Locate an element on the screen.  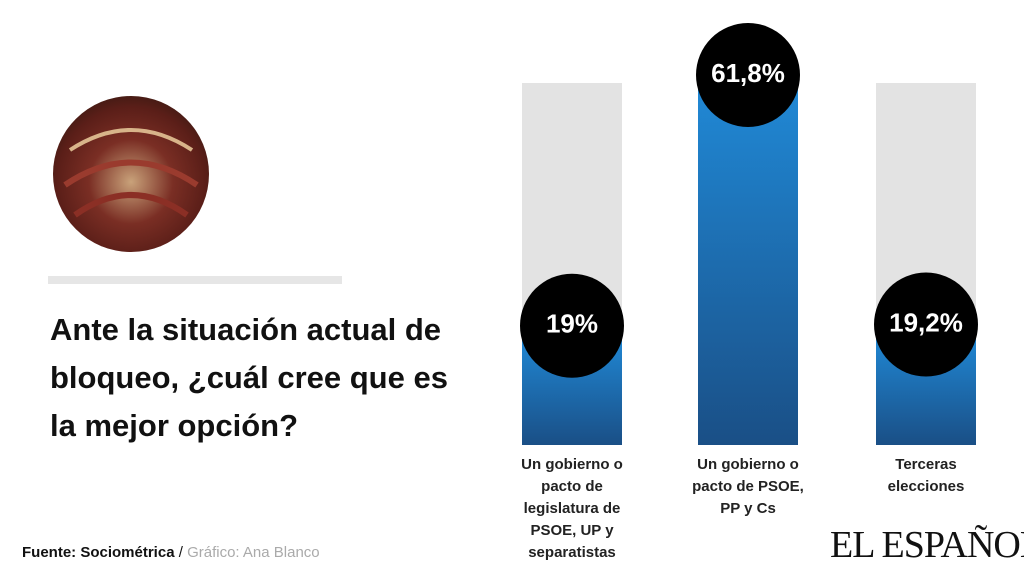
value-label: 19,2% is located at coordinates (926, 322).